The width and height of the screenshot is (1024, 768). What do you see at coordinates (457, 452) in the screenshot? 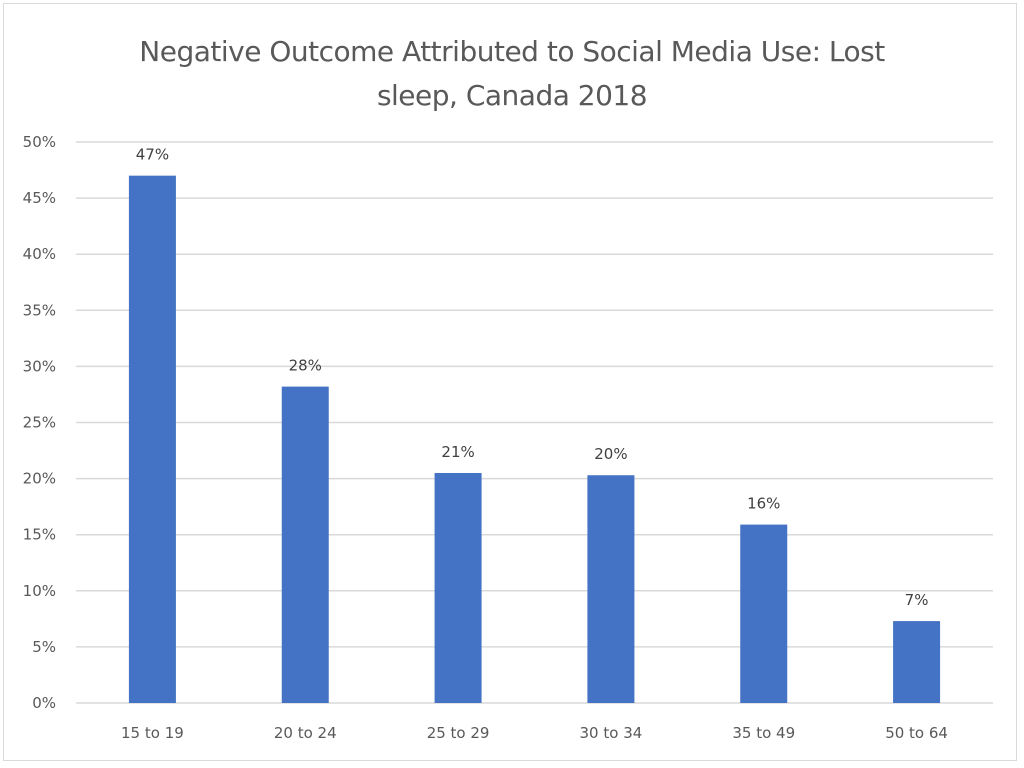
I see `data-label: 21%` at bounding box center [457, 452].